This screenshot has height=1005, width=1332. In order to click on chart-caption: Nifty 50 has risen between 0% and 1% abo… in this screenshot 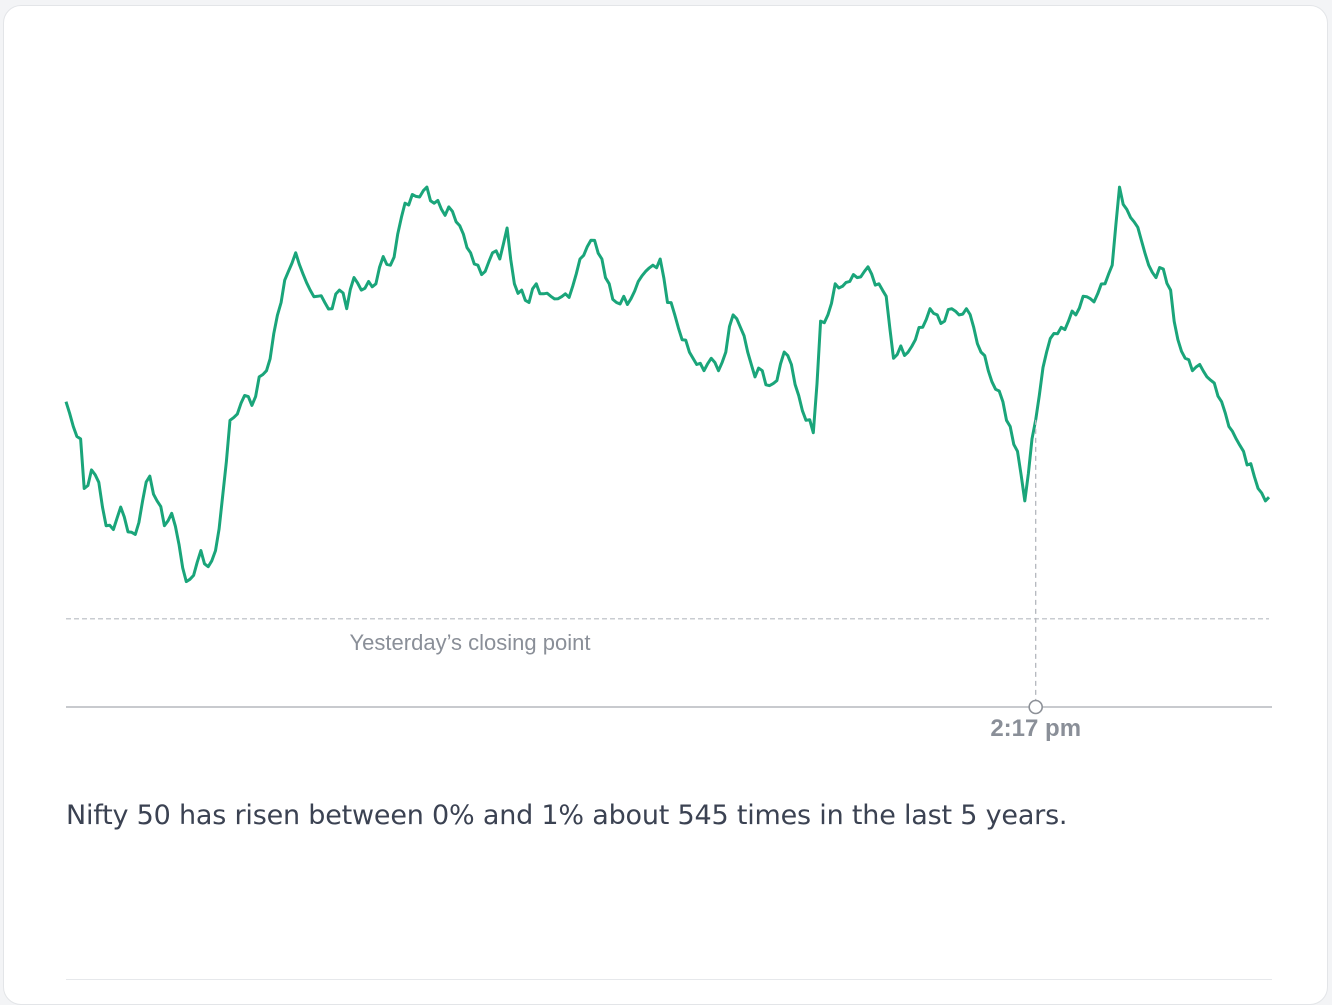, I will do `click(567, 815)`.